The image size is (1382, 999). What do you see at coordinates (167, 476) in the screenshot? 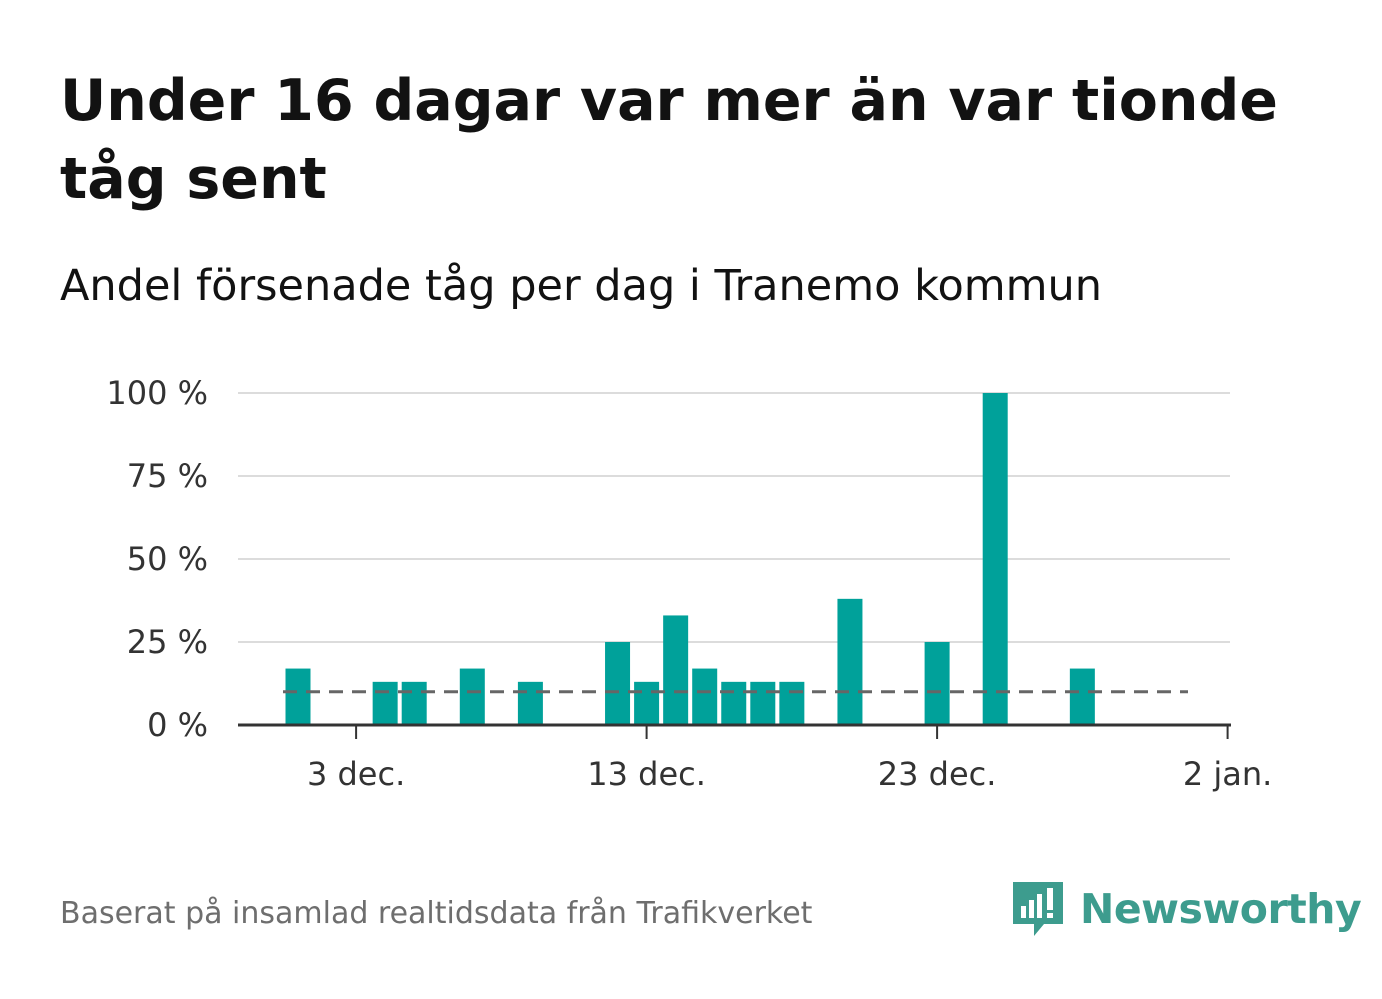
I see `y-tick-label: 75 %` at bounding box center [167, 476].